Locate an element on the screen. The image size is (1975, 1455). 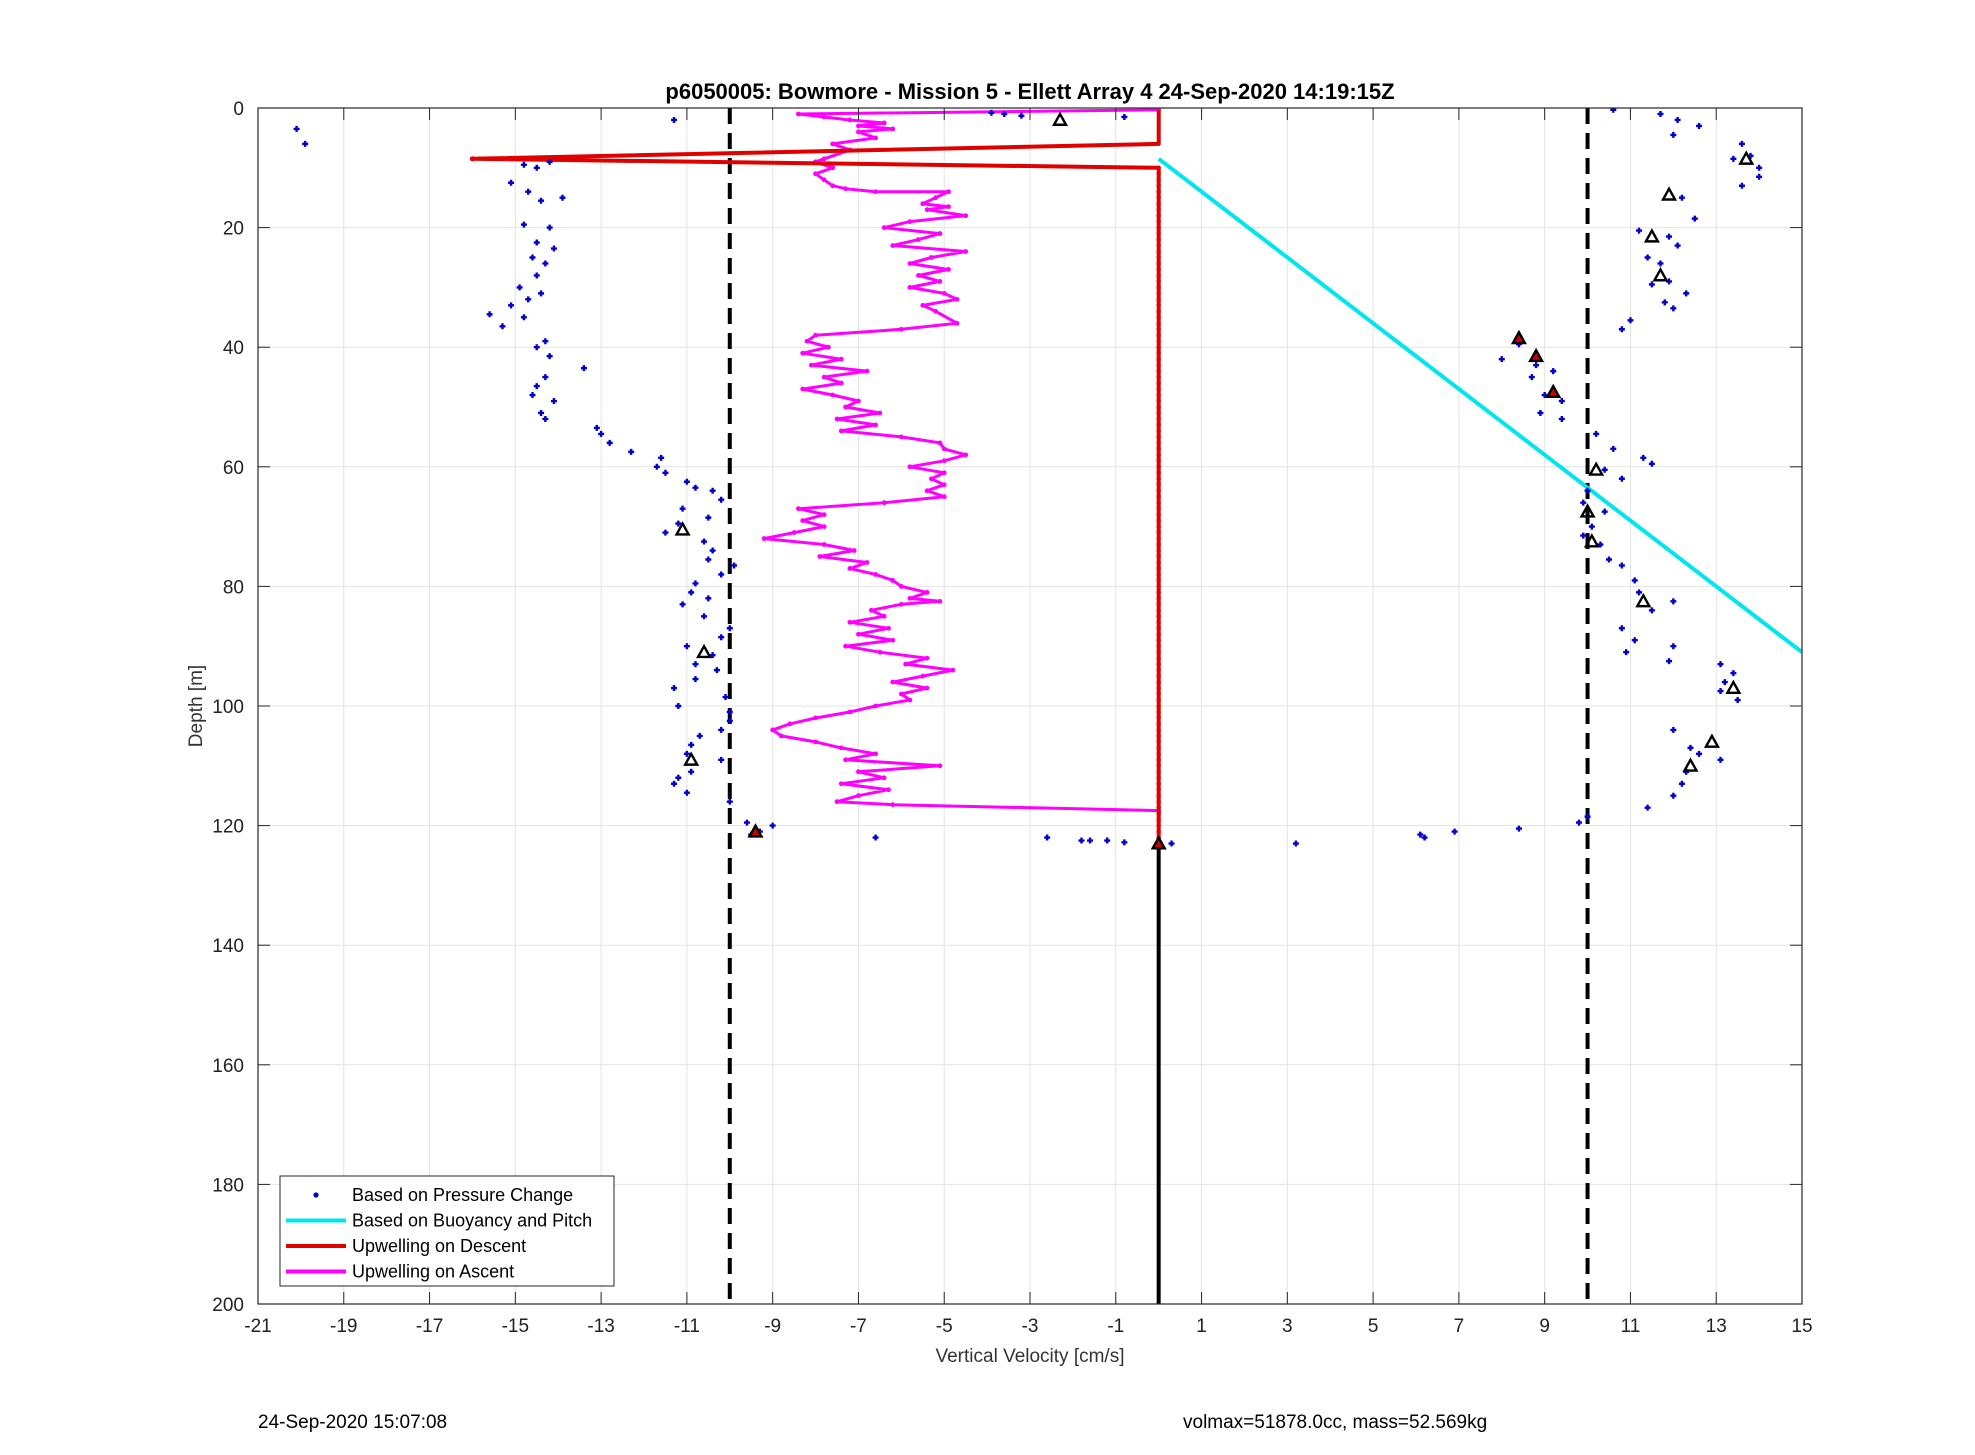
legend-label: Based on Pressure Change is located at coordinates (462, 1195).